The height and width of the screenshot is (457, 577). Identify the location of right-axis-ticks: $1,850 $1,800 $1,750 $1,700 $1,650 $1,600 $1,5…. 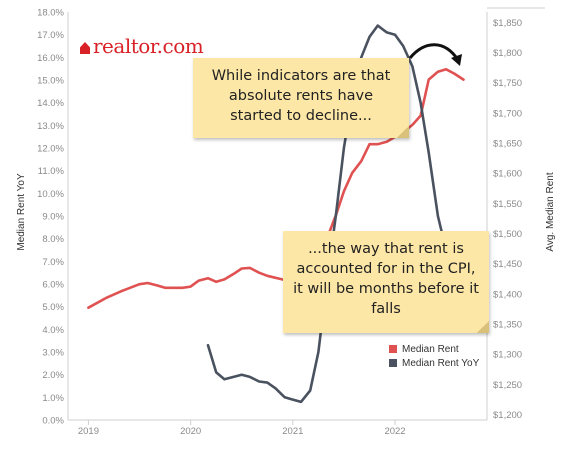
(507, 219).